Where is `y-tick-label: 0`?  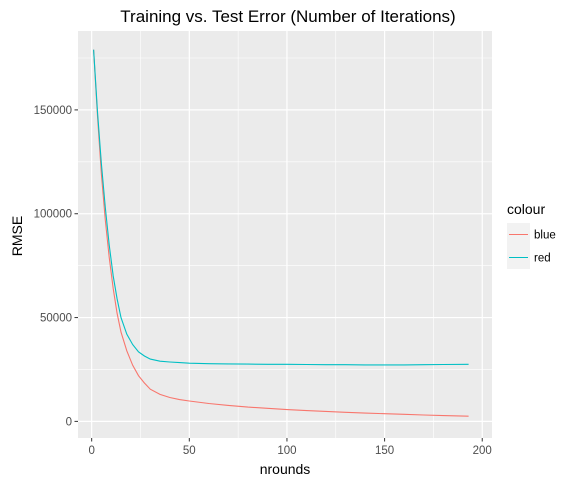 y-tick-label: 0 is located at coordinates (69, 422).